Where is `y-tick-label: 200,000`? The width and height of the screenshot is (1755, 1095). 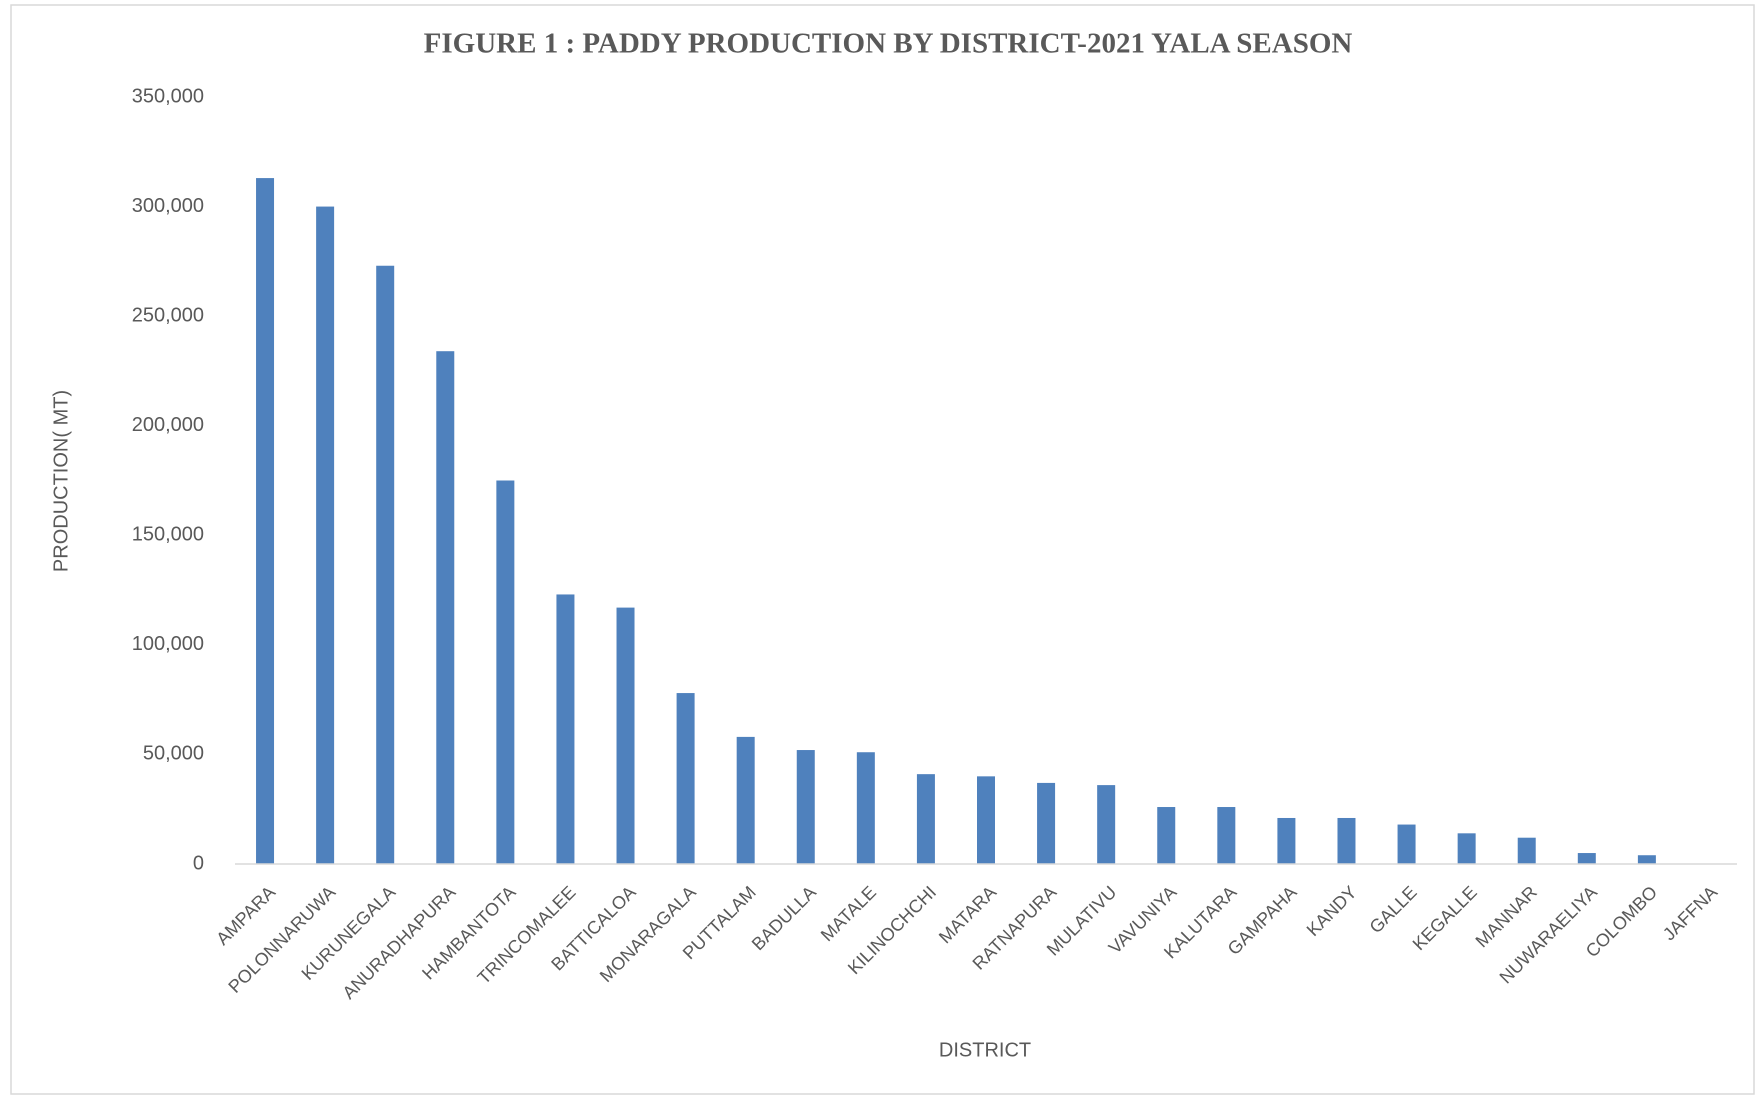
y-tick-label: 200,000 is located at coordinates (168, 425).